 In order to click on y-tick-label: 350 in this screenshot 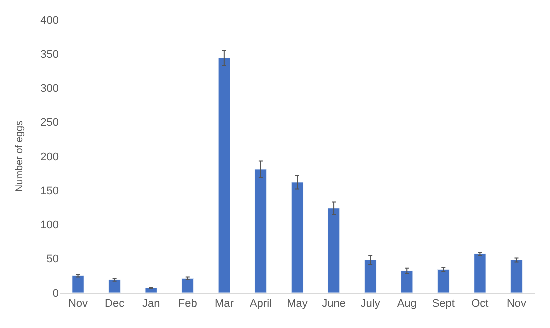, I will do `click(49, 54)`.